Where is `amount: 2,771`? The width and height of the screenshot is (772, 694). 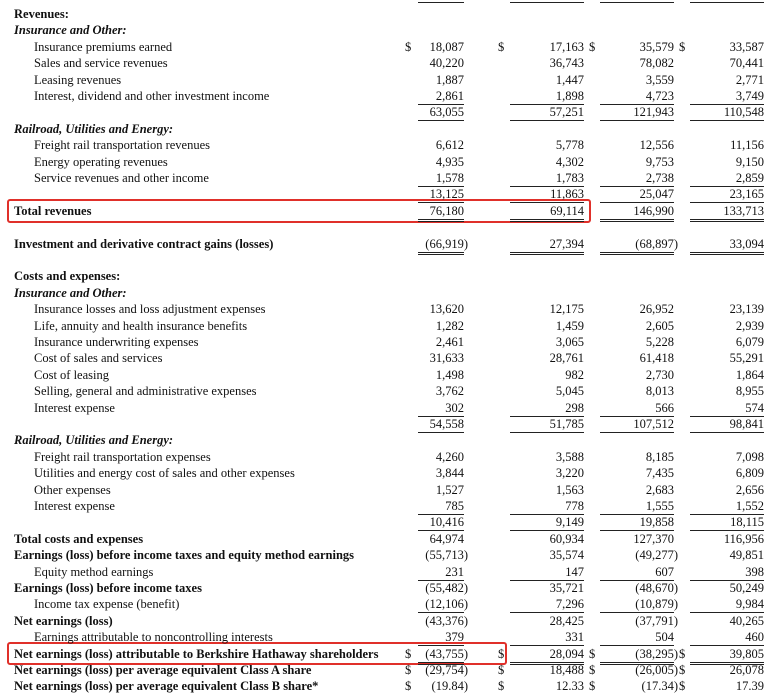 amount: 2,771 is located at coordinates (749, 79).